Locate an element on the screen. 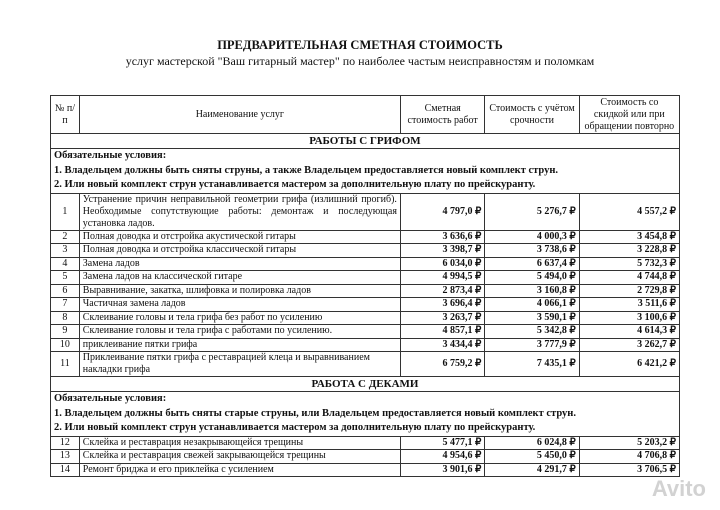 This screenshot has height=510, width=720. urgent-price: 4 291,7 ₽ is located at coordinates (532, 469).